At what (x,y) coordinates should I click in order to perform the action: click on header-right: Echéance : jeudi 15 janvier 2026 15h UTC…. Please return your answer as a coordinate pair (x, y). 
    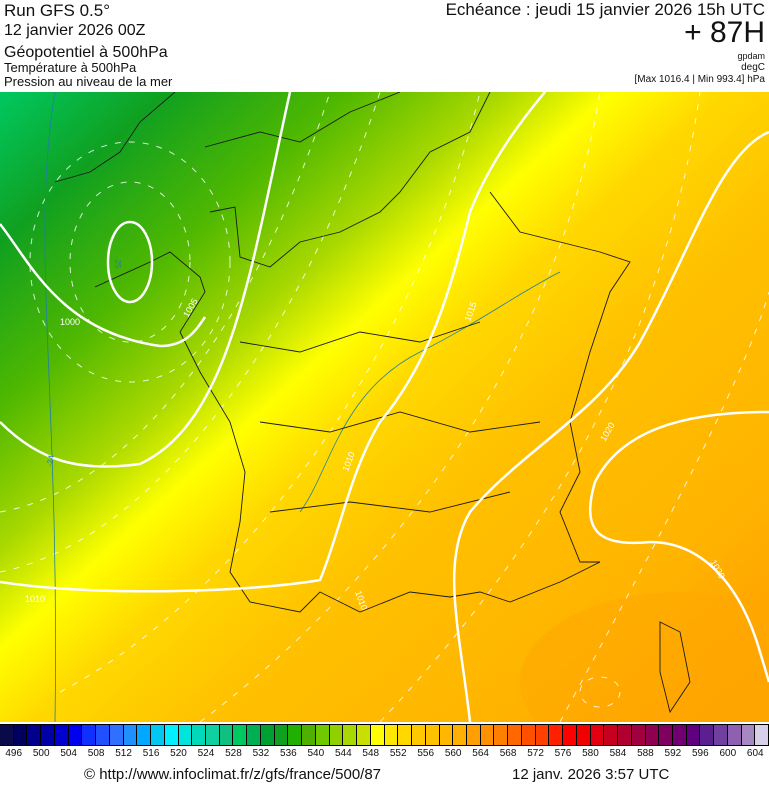
    Looking at the image, I should click on (605, 43).